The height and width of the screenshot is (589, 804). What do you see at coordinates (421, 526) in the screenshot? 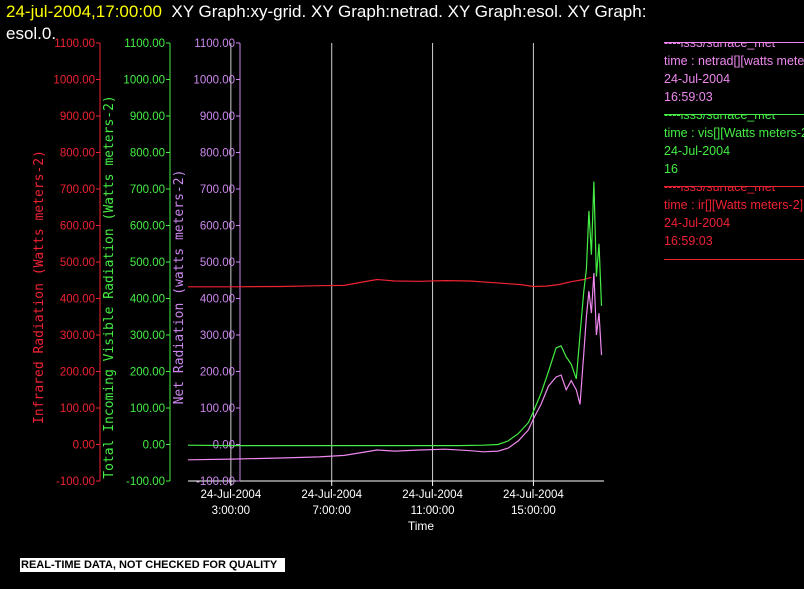
I see `x-axis-title: Time` at bounding box center [421, 526].